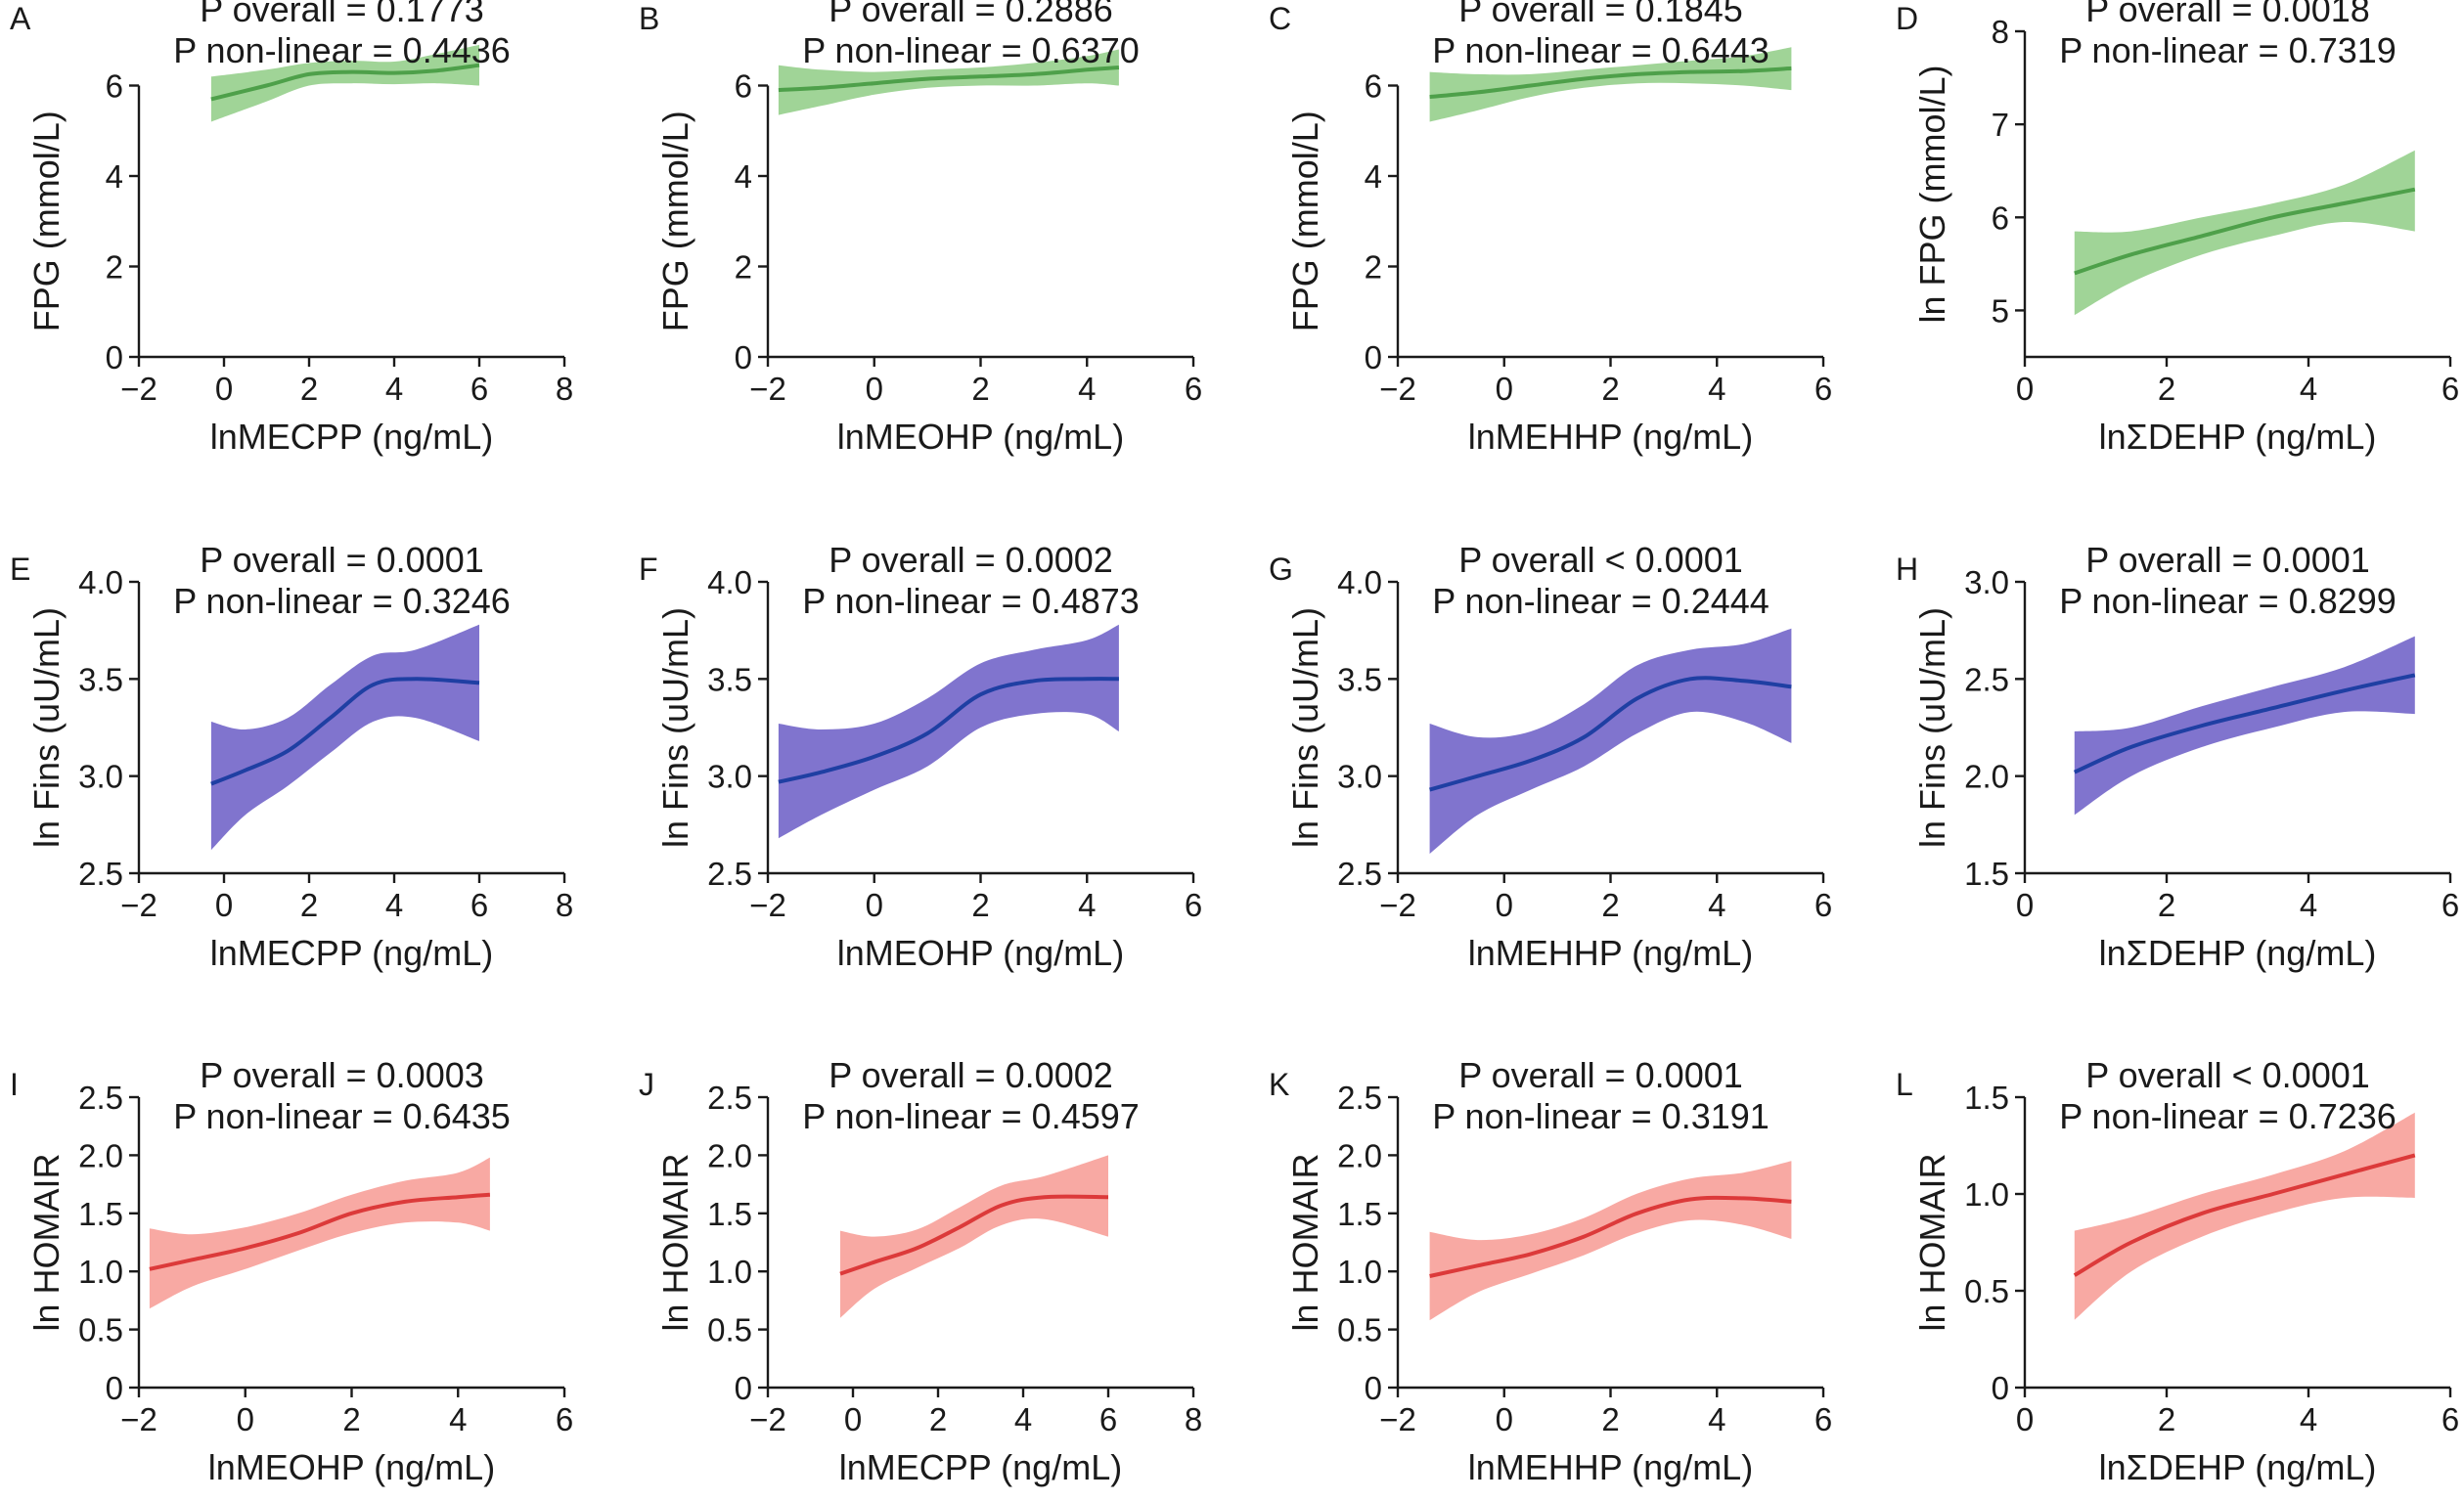  I want to click on panel-letter: C, so click(1280, 18).